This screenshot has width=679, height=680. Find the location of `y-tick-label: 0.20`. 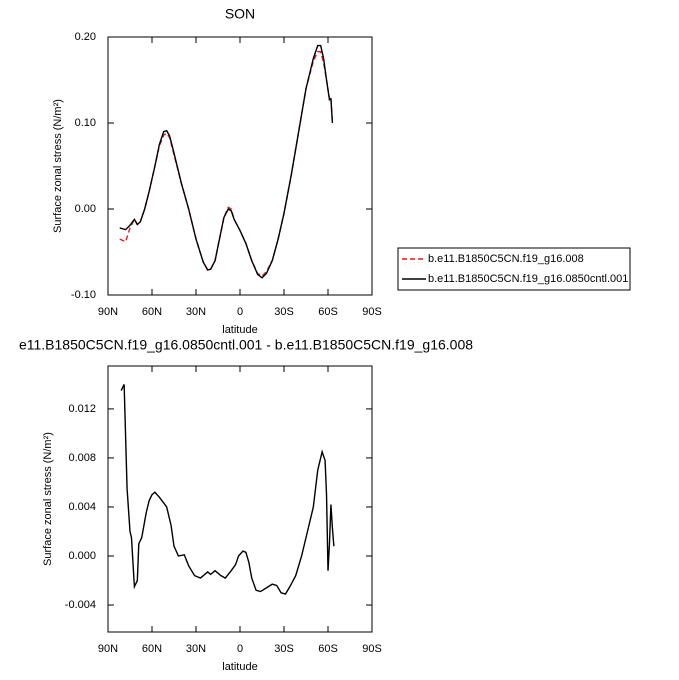

y-tick-label: 0.20 is located at coordinates (85, 37).